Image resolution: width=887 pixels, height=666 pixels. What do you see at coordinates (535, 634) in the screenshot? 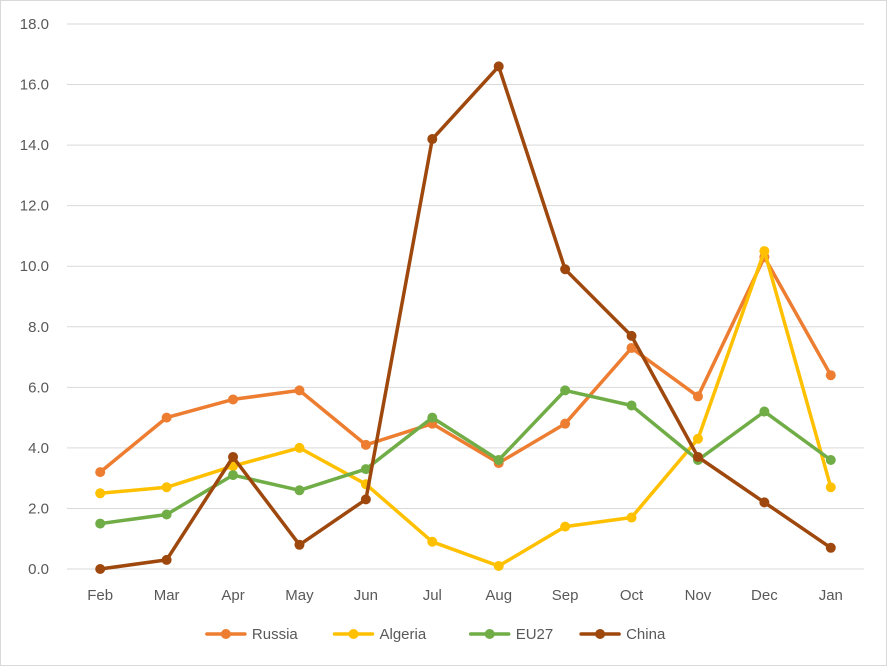
I see `legend-label: EU27` at bounding box center [535, 634].